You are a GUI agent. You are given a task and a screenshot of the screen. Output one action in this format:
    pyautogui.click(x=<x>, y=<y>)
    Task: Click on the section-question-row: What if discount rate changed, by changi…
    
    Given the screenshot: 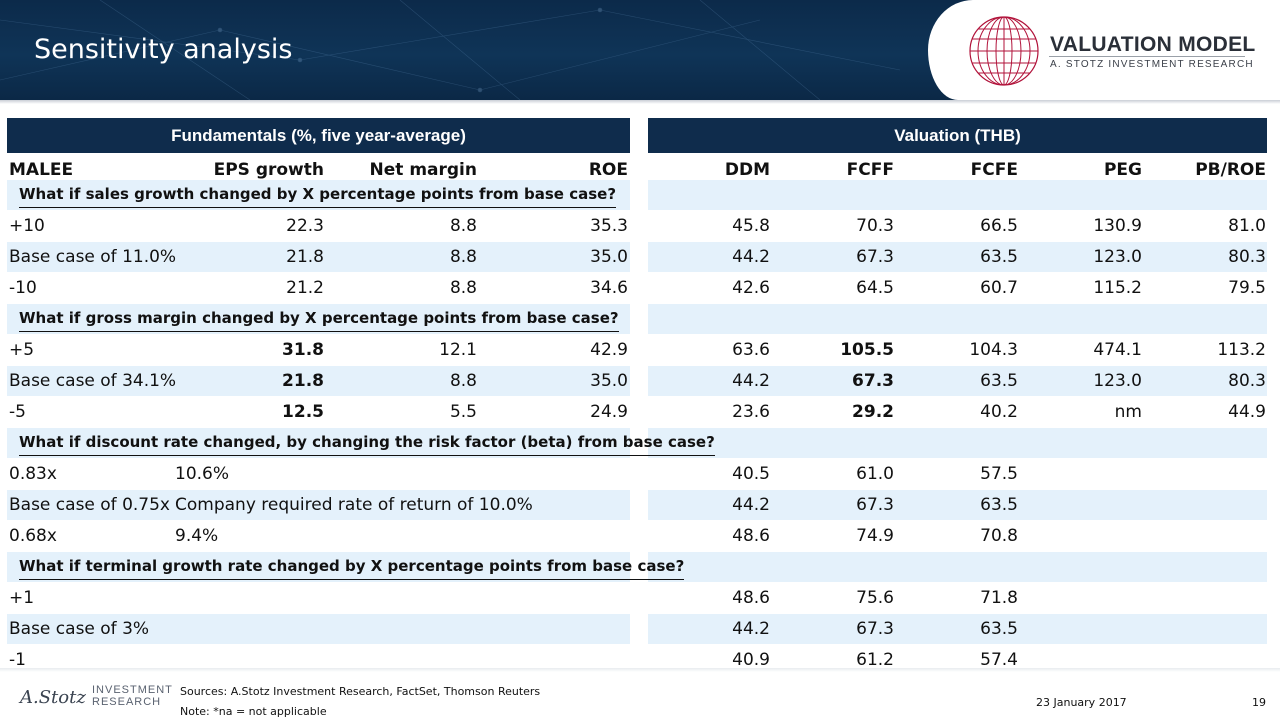 What is the action you would take?
    pyautogui.click(x=640, y=443)
    